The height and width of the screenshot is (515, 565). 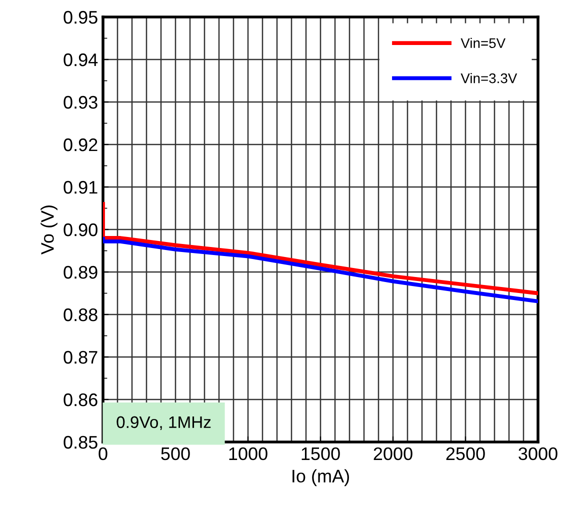 I want to click on y-tick-label: 0.95, so click(x=81, y=17).